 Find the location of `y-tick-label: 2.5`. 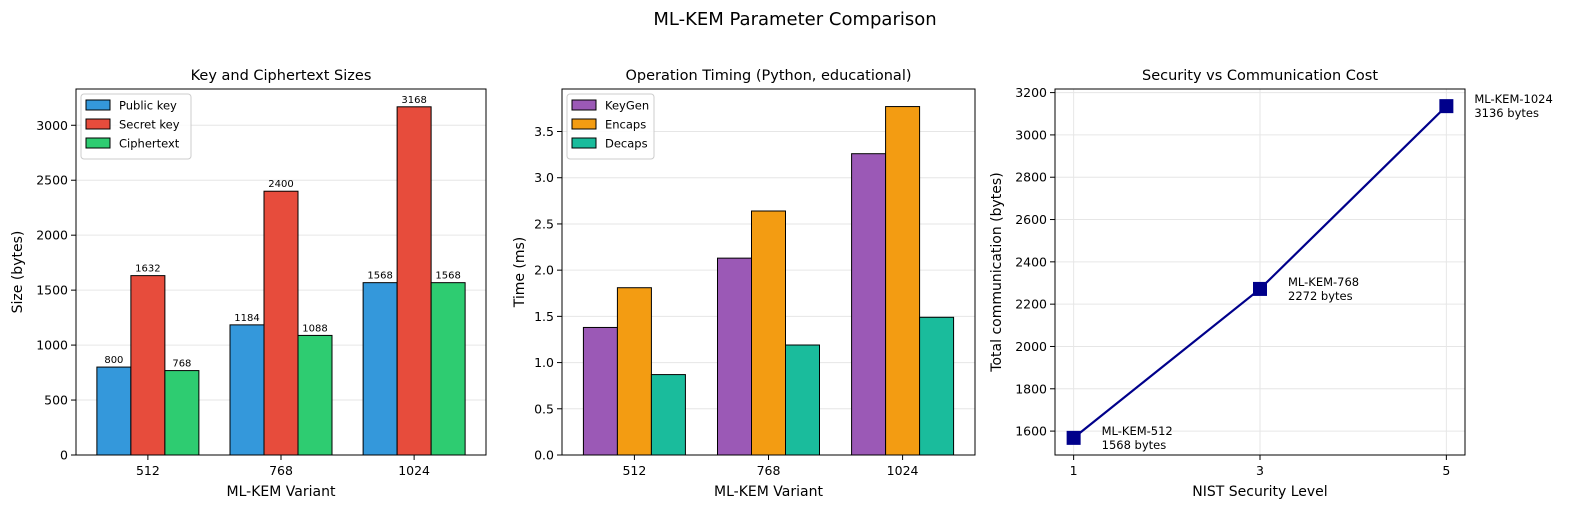

y-tick-label: 2.5 is located at coordinates (544, 223).